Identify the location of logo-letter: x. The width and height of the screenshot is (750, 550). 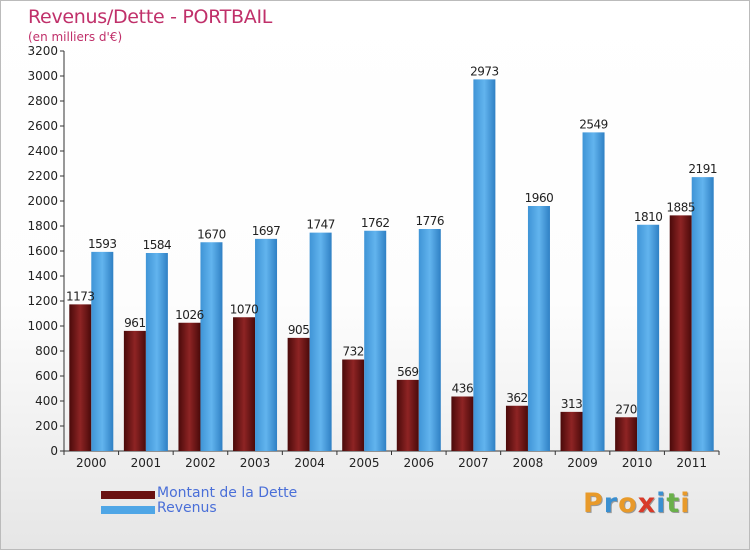
(647, 503).